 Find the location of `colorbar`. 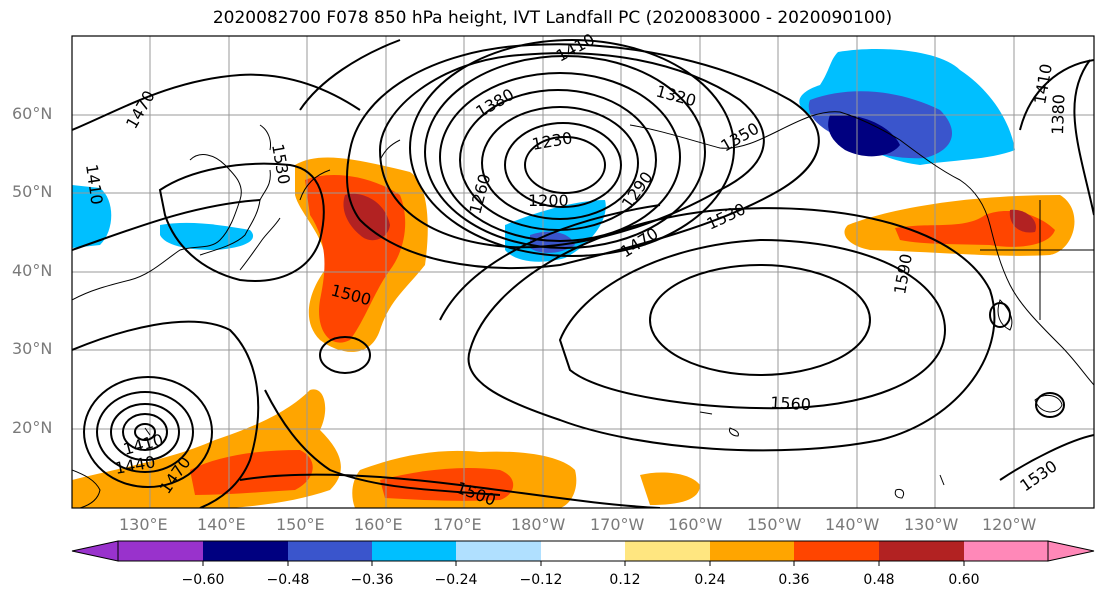

colorbar is located at coordinates (583, 553).